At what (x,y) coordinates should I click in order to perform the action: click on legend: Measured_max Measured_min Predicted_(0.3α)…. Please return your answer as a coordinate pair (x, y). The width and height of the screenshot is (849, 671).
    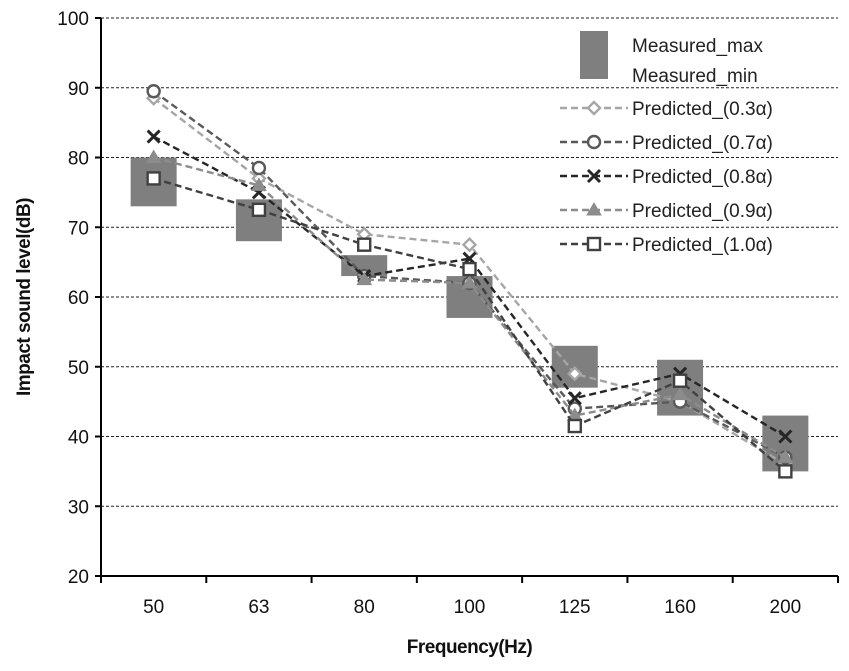
    Looking at the image, I should click on (666, 143).